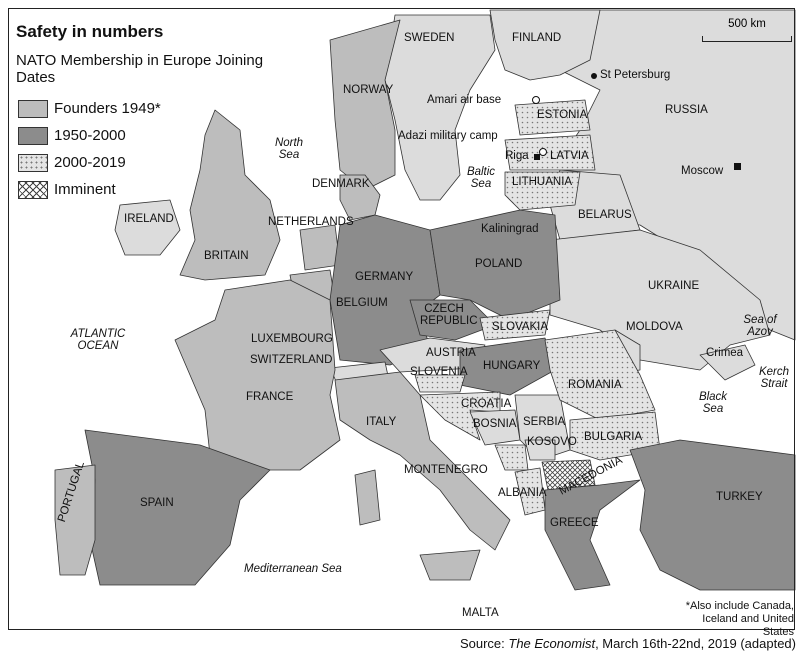 This screenshot has width=804, height=658. What do you see at coordinates (543, 152) in the screenshot?
I see `adazi-marker` at bounding box center [543, 152].